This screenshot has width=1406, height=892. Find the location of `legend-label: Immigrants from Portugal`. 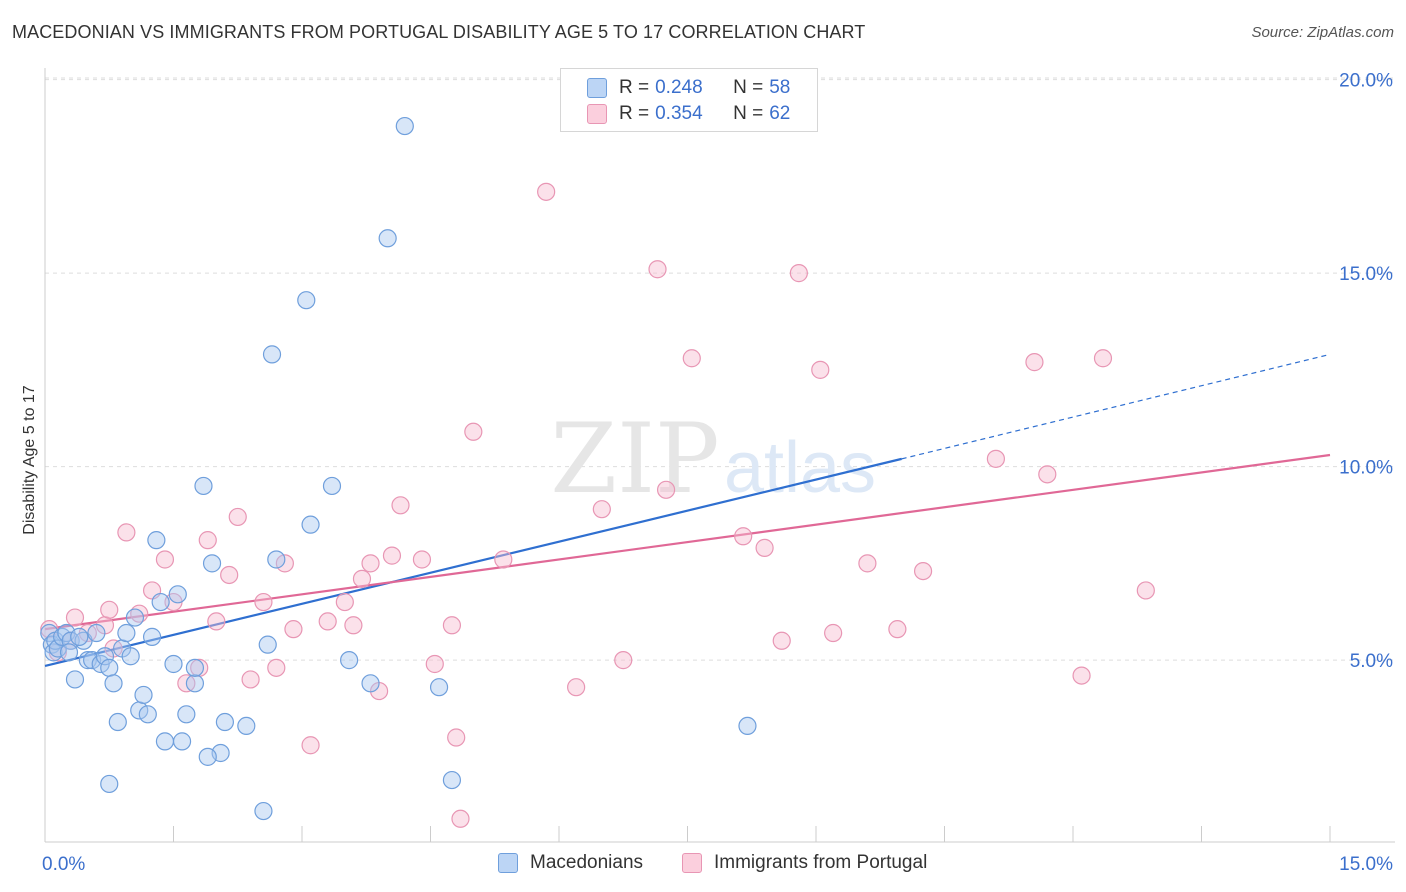

legend-label: Immigrants from Portugal is located at coordinates (821, 862).